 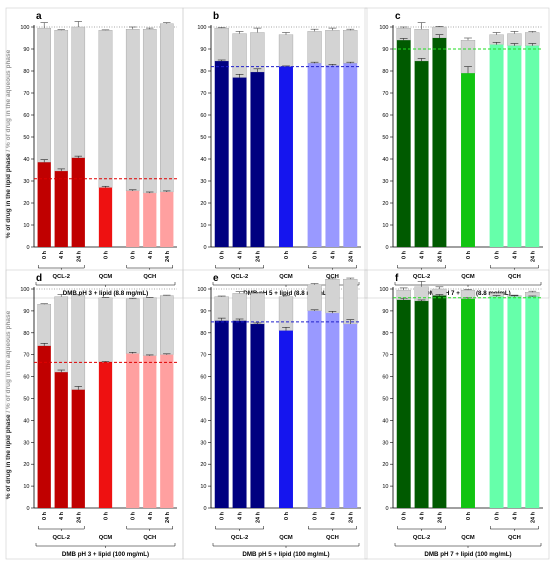 I want to click on ylabel-lipid: % of drug in the lipid phase, so click(x=8, y=195).